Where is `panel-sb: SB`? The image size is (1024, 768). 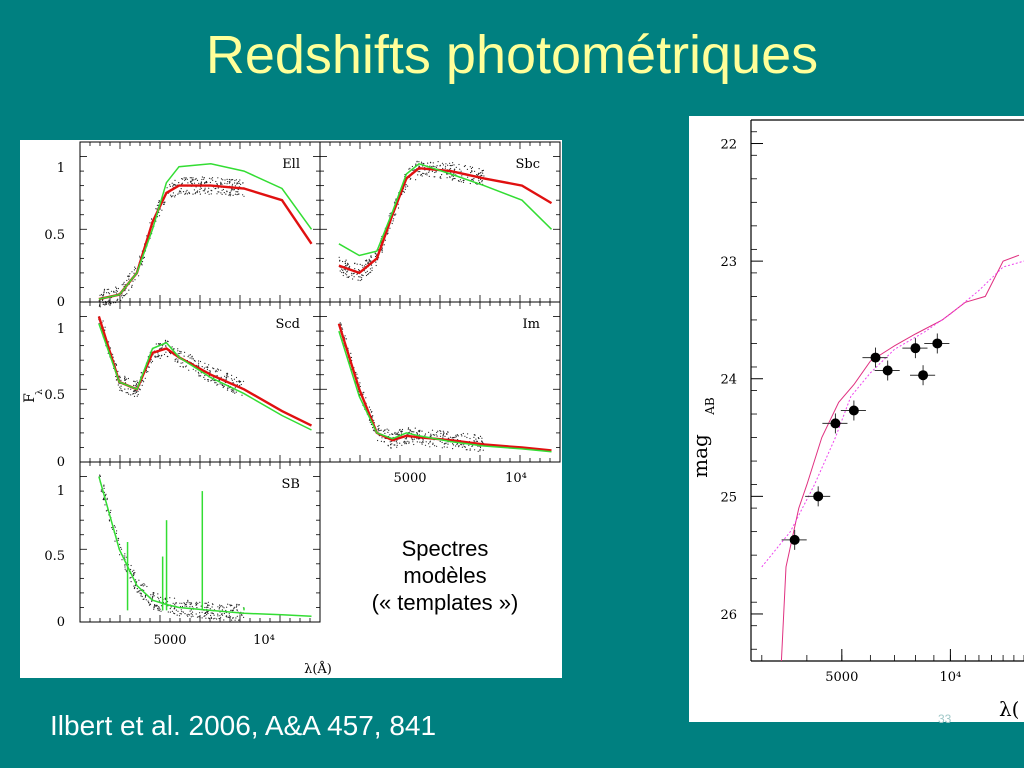 panel-sb: SB is located at coordinates (200, 542).